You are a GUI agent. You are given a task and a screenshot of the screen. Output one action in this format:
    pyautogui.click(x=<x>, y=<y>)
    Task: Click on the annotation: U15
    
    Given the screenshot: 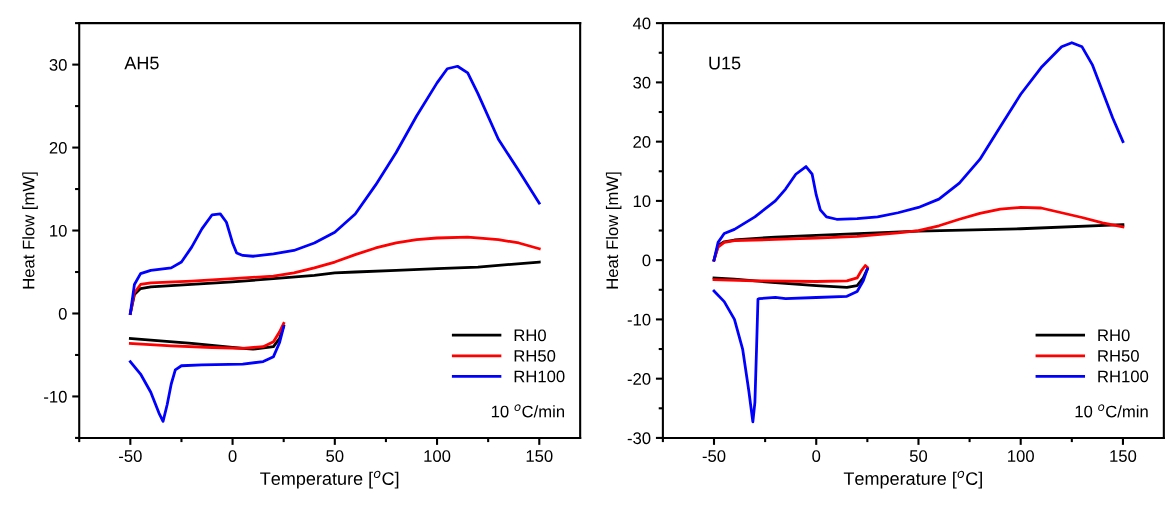 What is the action you would take?
    pyautogui.click(x=725, y=63)
    